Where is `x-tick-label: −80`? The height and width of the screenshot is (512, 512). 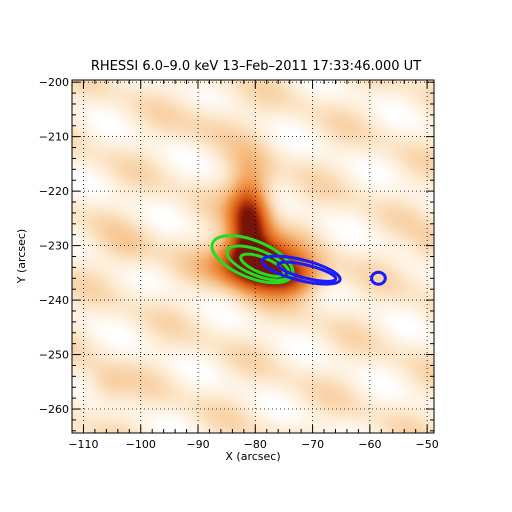 x-tick-label: −80 is located at coordinates (255, 444).